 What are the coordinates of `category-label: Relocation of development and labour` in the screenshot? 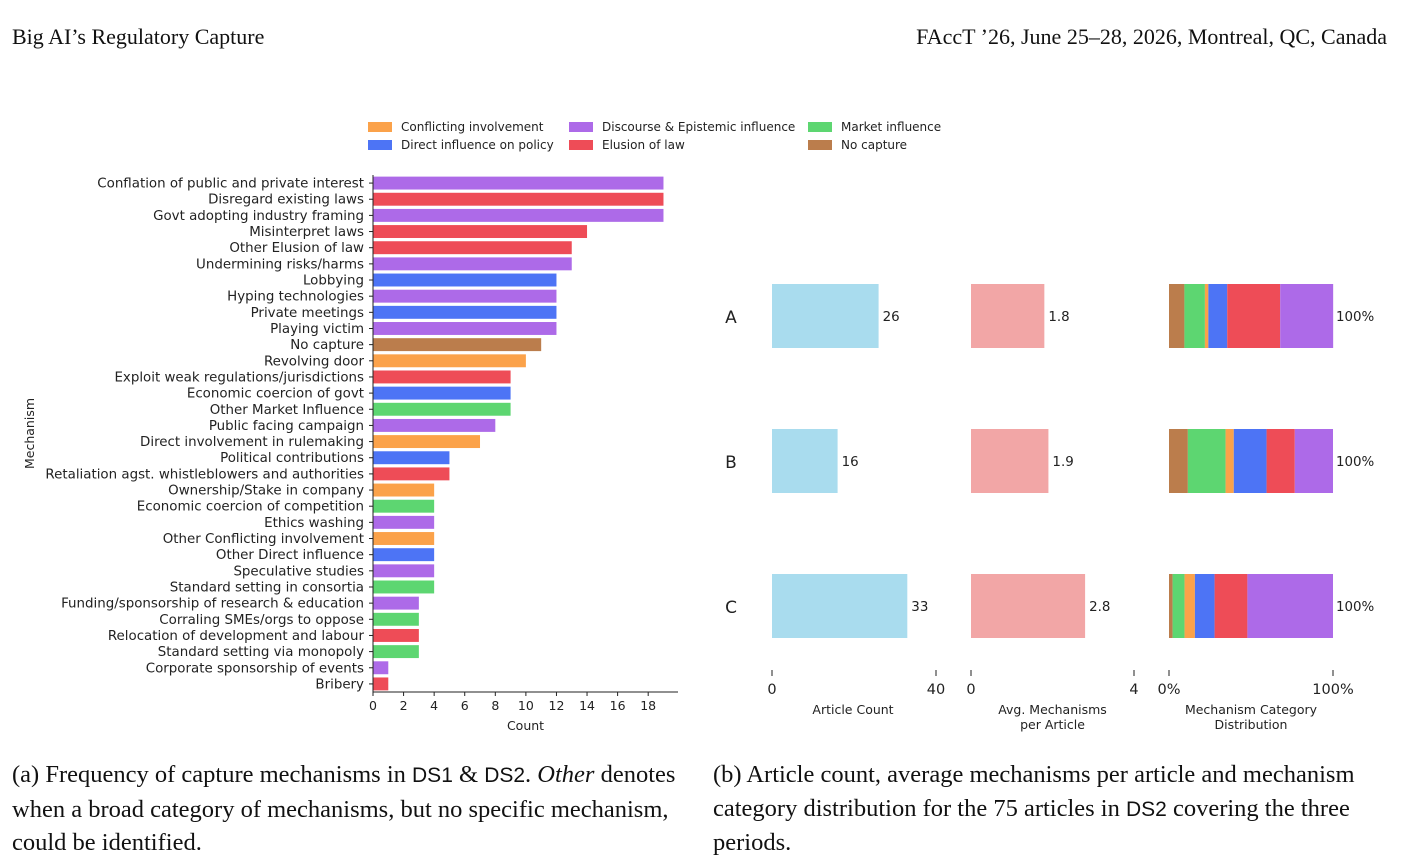 It's located at (236, 636).